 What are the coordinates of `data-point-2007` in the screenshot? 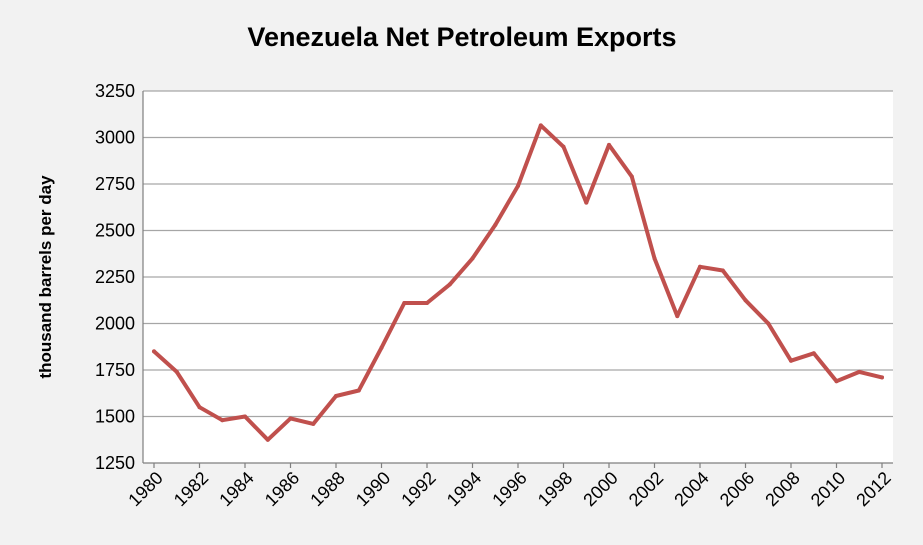 It's located at (768, 323).